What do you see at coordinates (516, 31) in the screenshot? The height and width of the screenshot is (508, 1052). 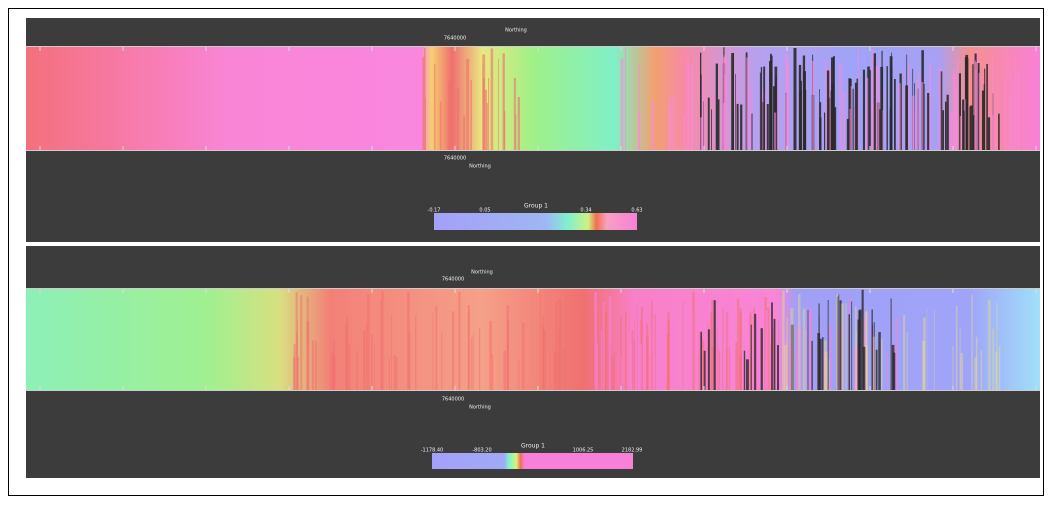 I see `axis-label: Northing` at bounding box center [516, 31].